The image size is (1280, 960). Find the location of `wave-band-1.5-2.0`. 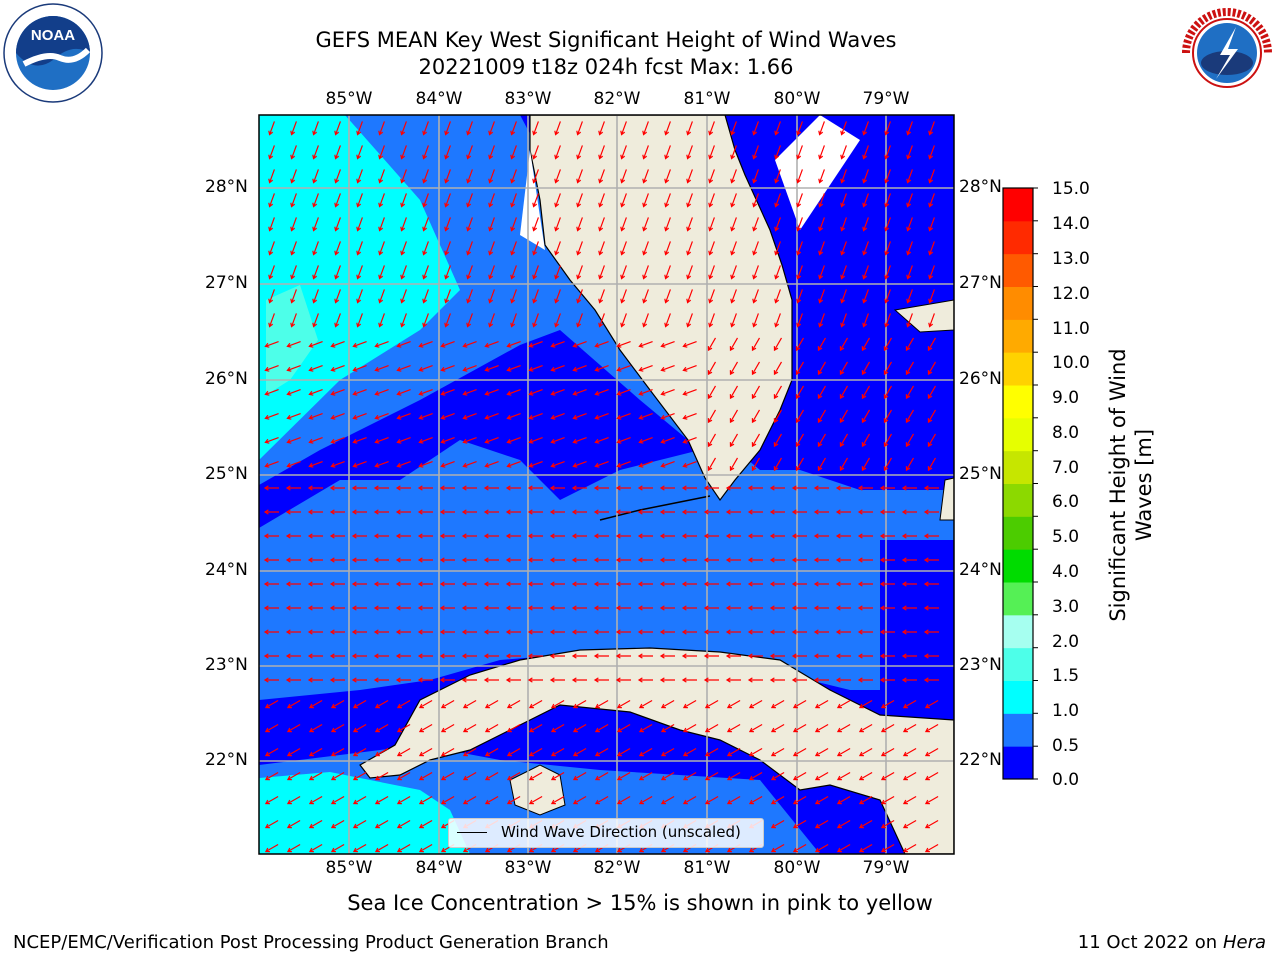

wave-band-1.5-2.0 is located at coordinates (292, 340).